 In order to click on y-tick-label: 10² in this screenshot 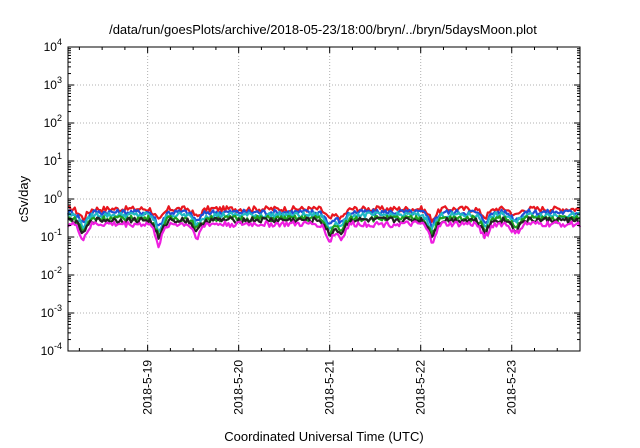, I will do `click(53, 121)`.